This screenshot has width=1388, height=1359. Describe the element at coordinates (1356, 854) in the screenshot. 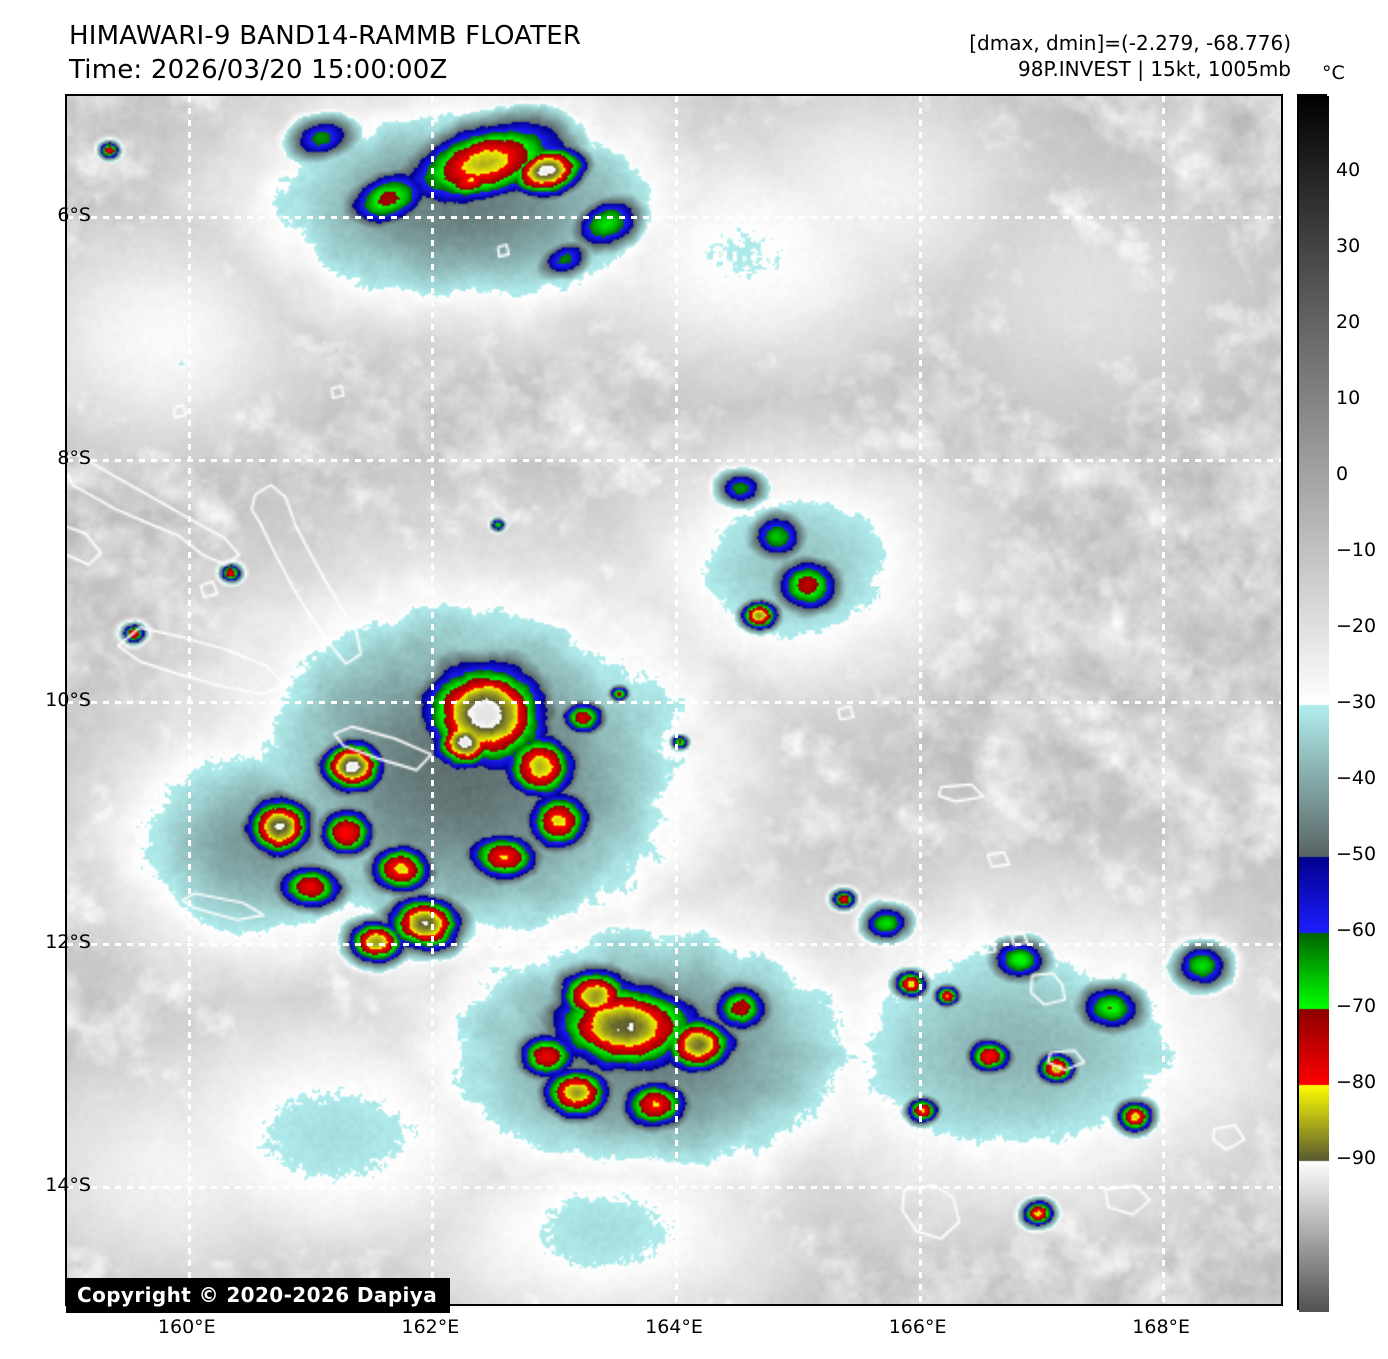

I see `colorbar-tick-9: −50` at that location.